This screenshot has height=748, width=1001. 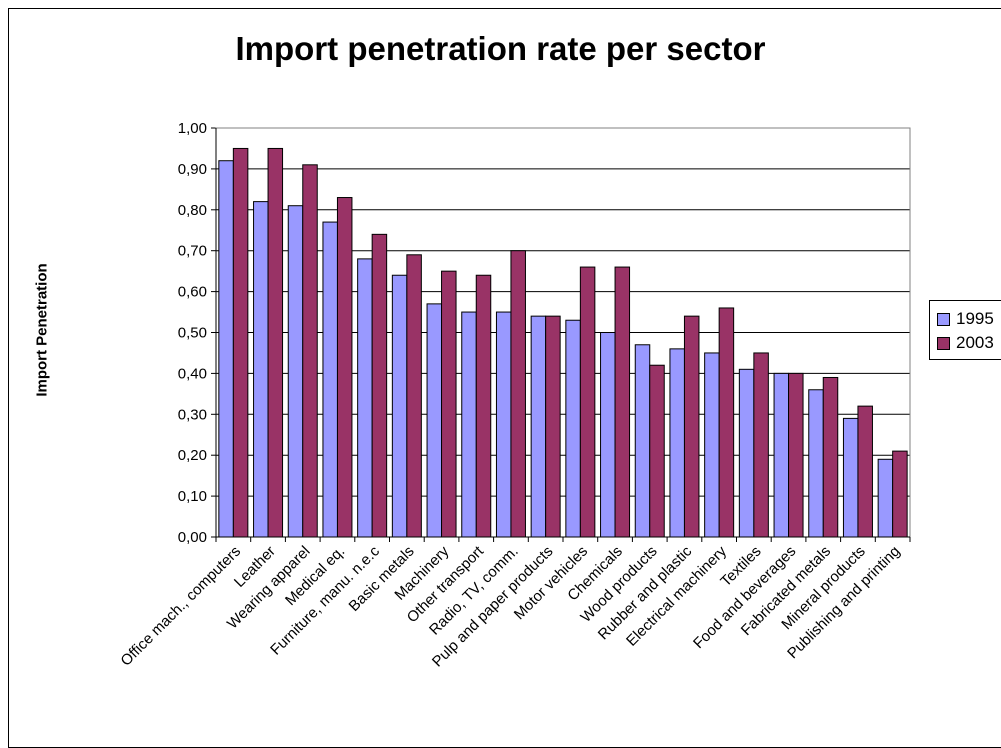 What do you see at coordinates (192, 251) in the screenshot?
I see `y-tick-label: 0,70` at bounding box center [192, 251].